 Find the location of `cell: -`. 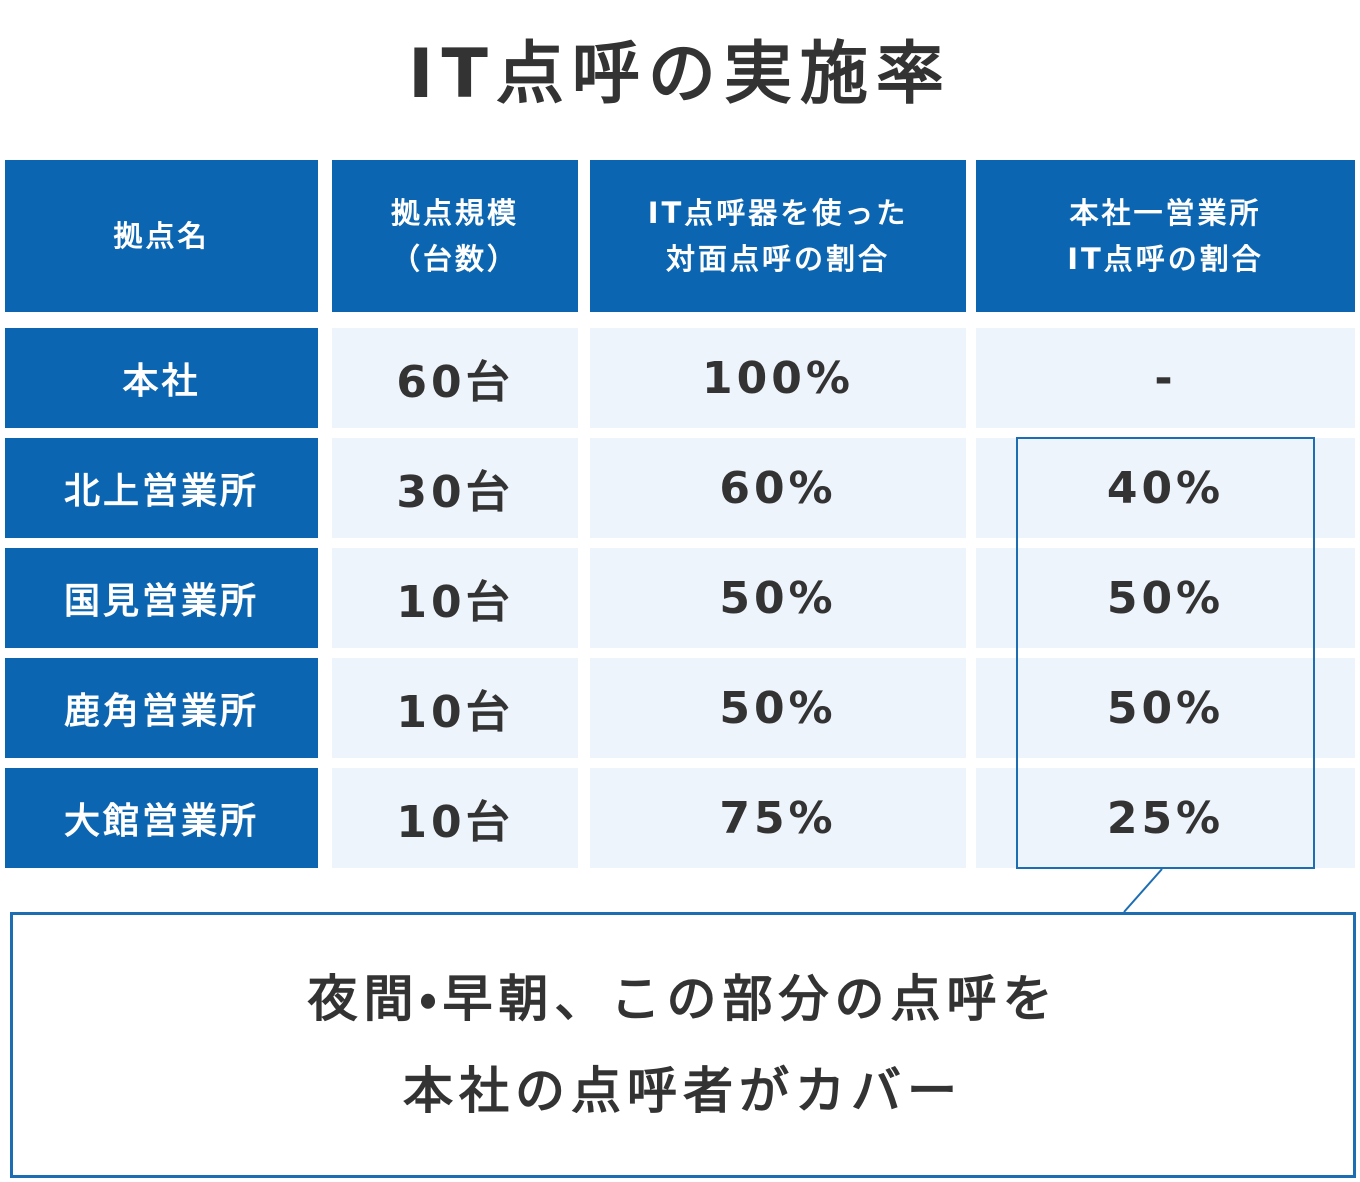

cell: - is located at coordinates (1165, 378).